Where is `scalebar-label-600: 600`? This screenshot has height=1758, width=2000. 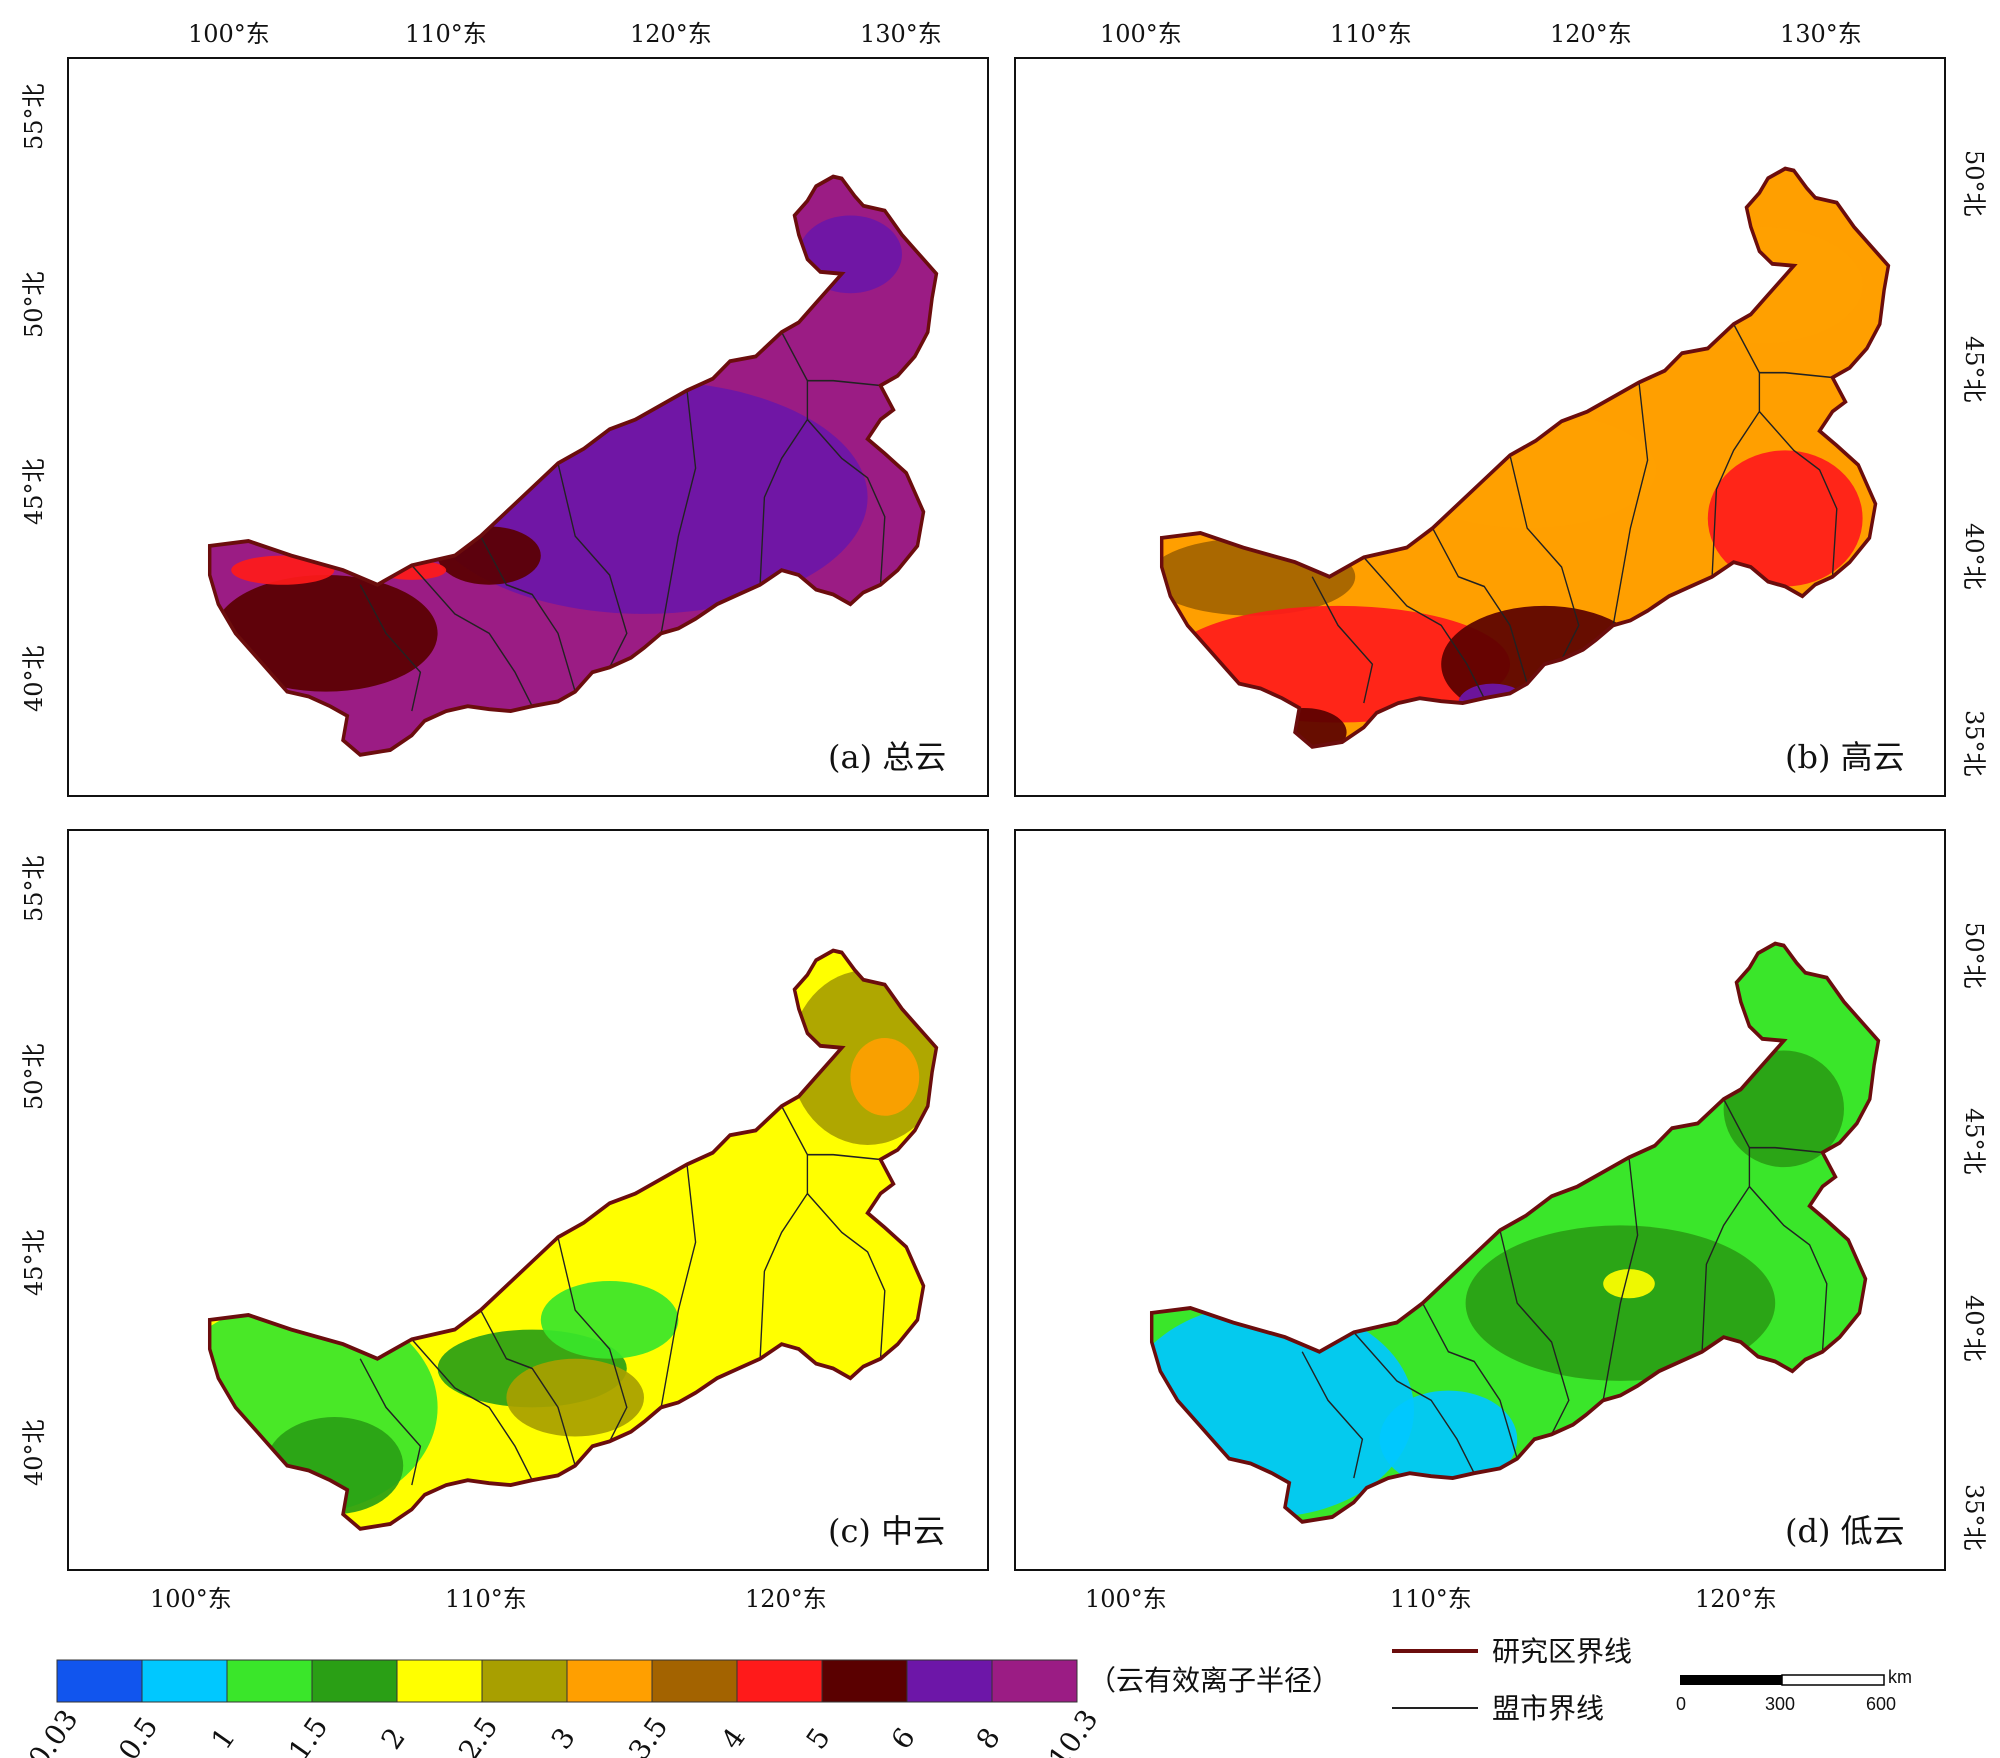
scalebar-label-600: 600 is located at coordinates (1881, 1704).